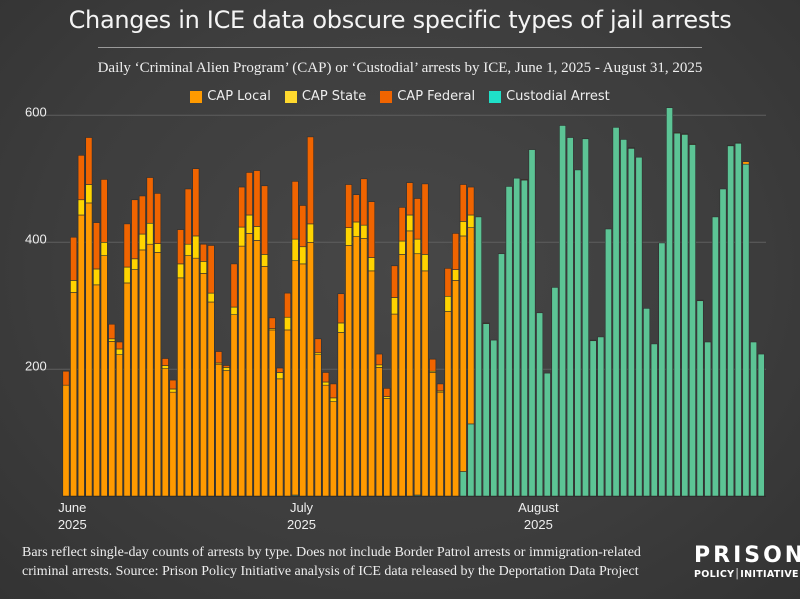 This screenshot has height=599, width=800. Describe the element at coordinates (746, 574) in the screenshot. I see `logo-bottom: POLICY│INITIATIVE` at that location.